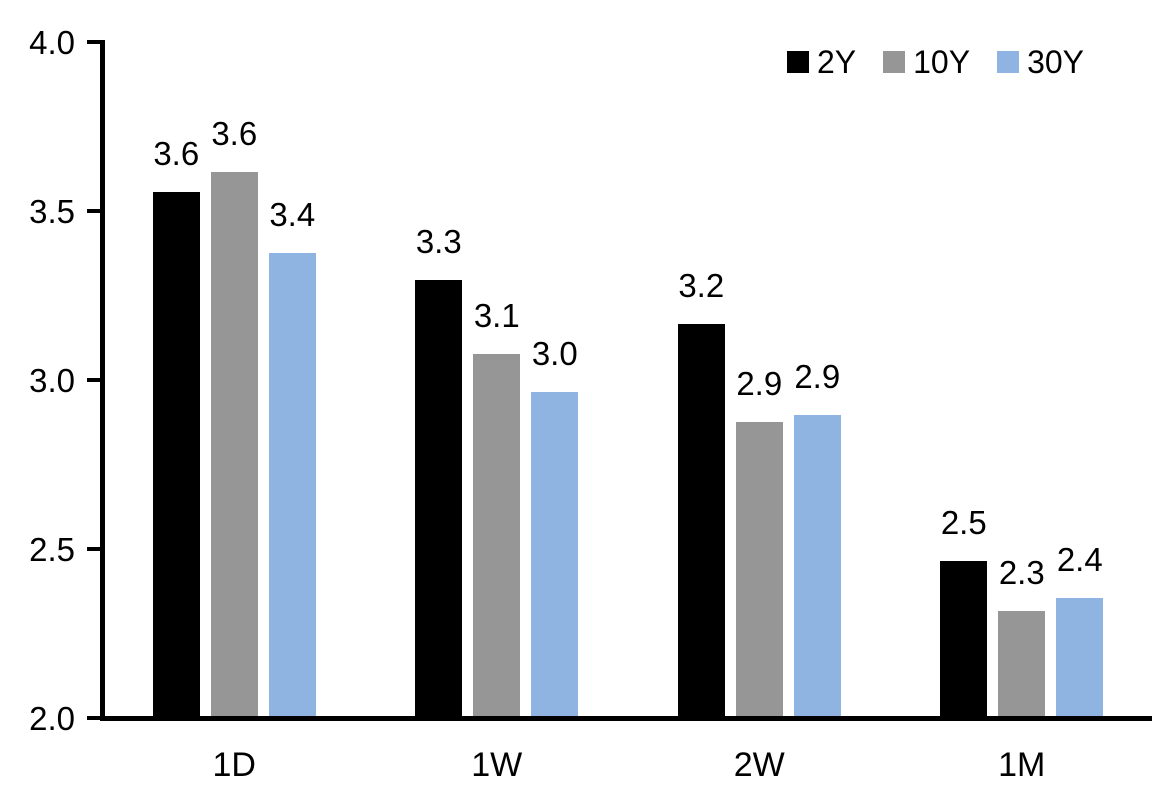 This screenshot has width=1152, height=795. I want to click on bar-2y-2w, so click(701, 519).